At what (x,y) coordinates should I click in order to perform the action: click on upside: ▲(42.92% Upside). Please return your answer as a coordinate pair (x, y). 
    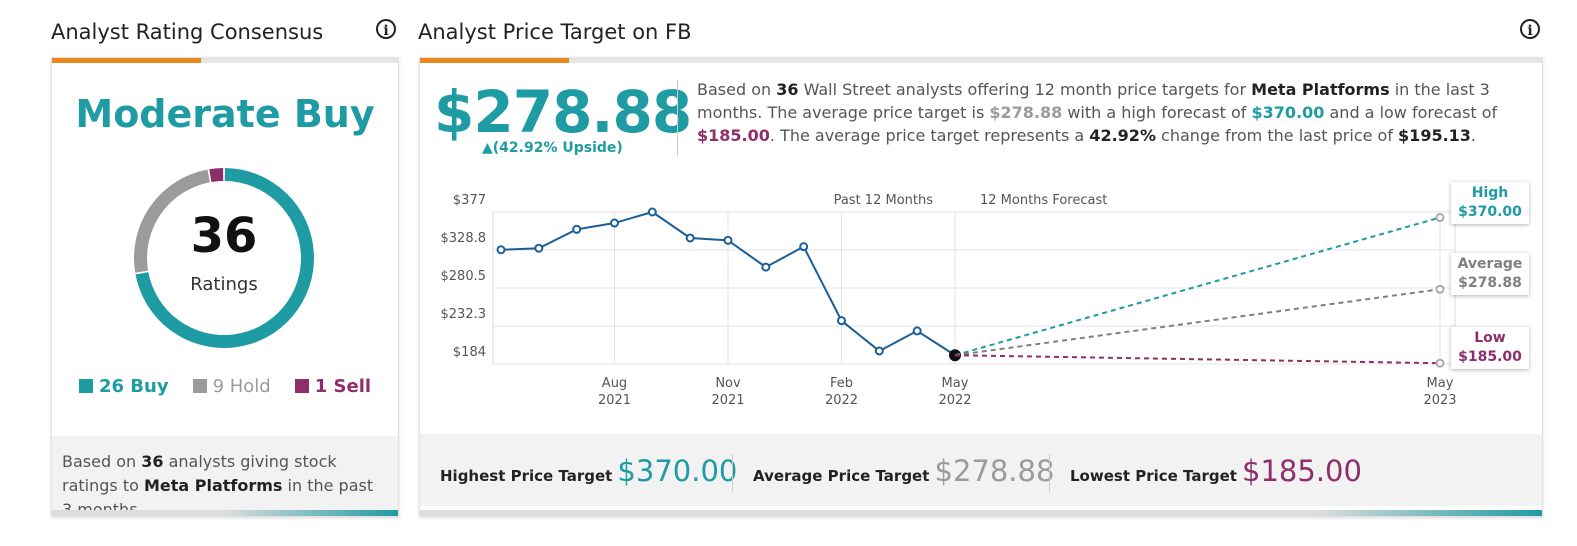
    Looking at the image, I should click on (552, 148).